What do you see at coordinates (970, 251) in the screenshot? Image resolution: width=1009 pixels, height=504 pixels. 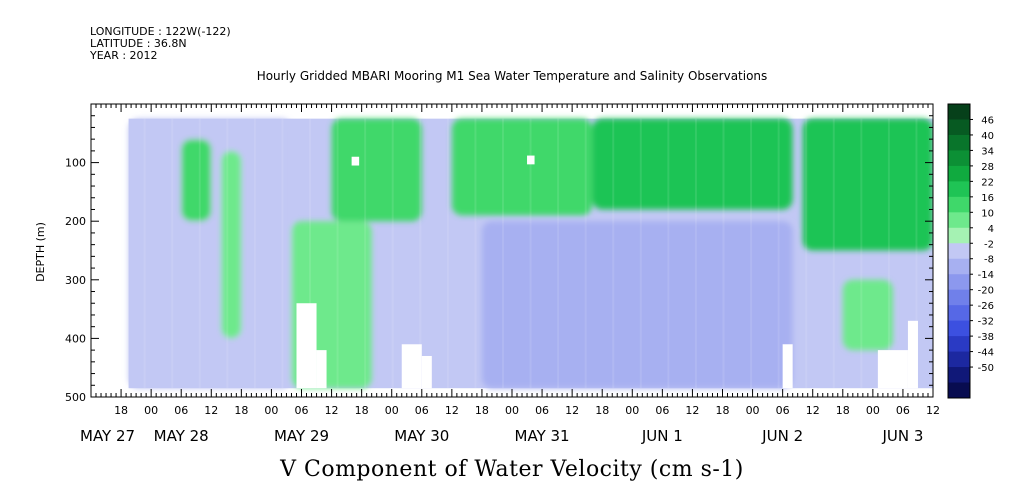 I see `colorbar: 46 40 34 28 22 16 10 4 -2 -8 -14 -20 -26 -32 -38 -44 -50` at bounding box center [970, 251].